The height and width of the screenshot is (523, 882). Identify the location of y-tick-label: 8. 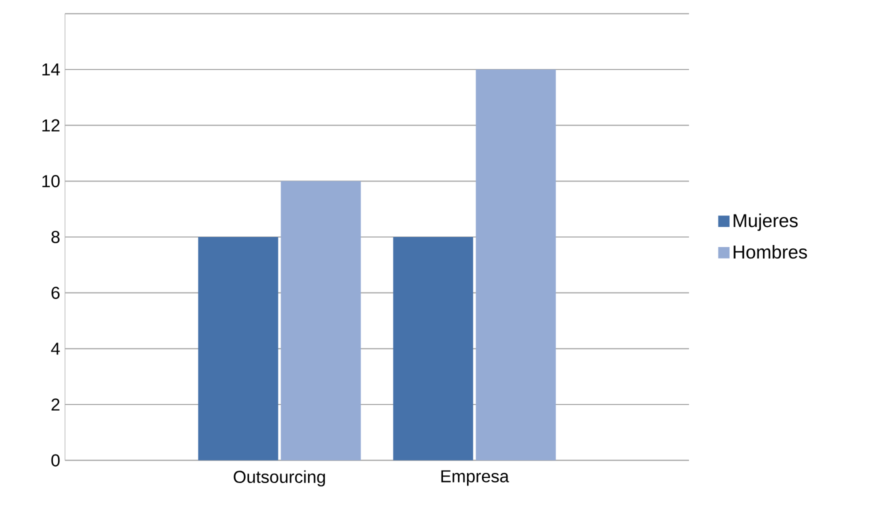
(55, 237).